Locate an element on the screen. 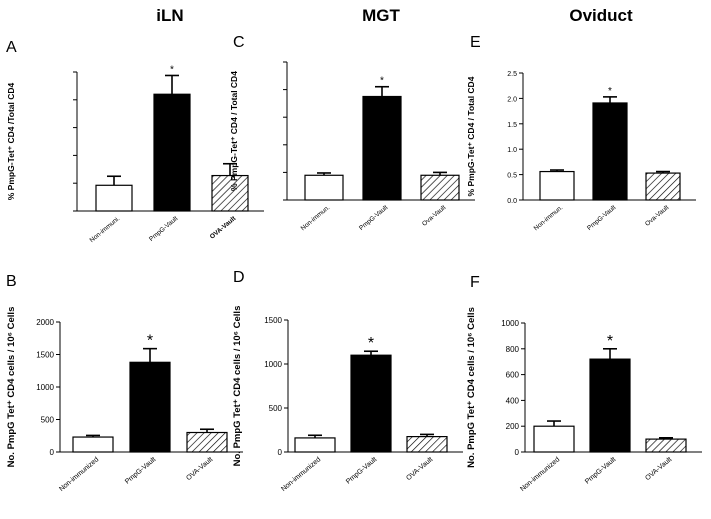 The image size is (711, 519). y-tick-label-e: 0.0 is located at coordinates (512, 201).